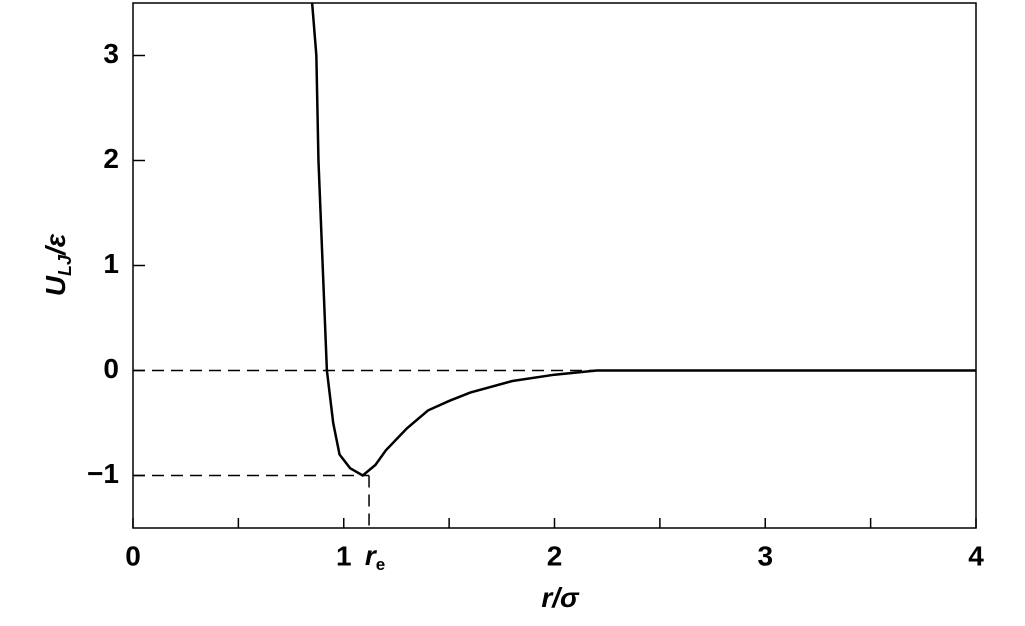  I want to click on re-label-sub: e, so click(380, 564).